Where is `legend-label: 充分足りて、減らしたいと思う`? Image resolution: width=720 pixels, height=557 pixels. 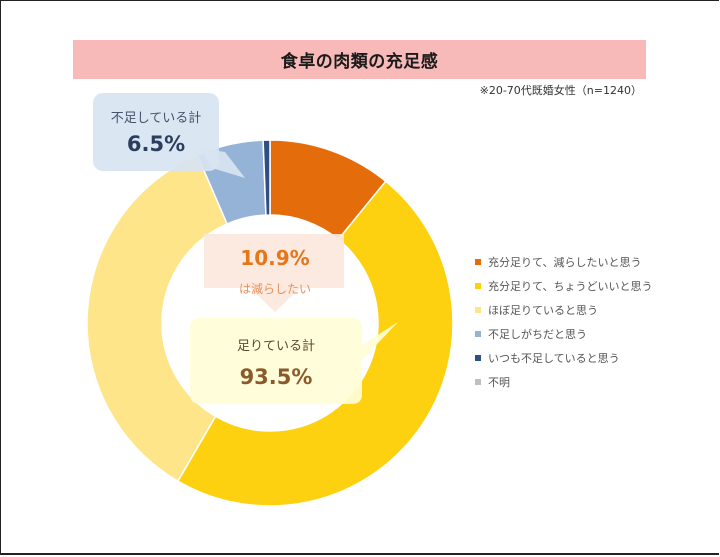
legend-label: 充分足りて、減らしたいと思う is located at coordinates (565, 262).